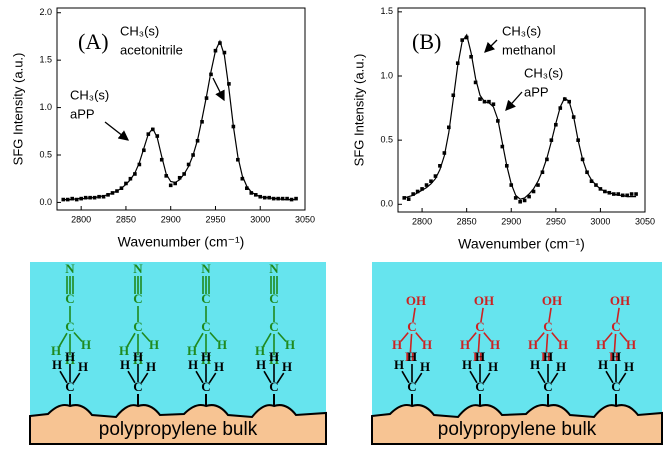  What do you see at coordinates (178, 429) in the screenshot?
I see `bulk-label: polypropylene bulk` at bounding box center [178, 429].